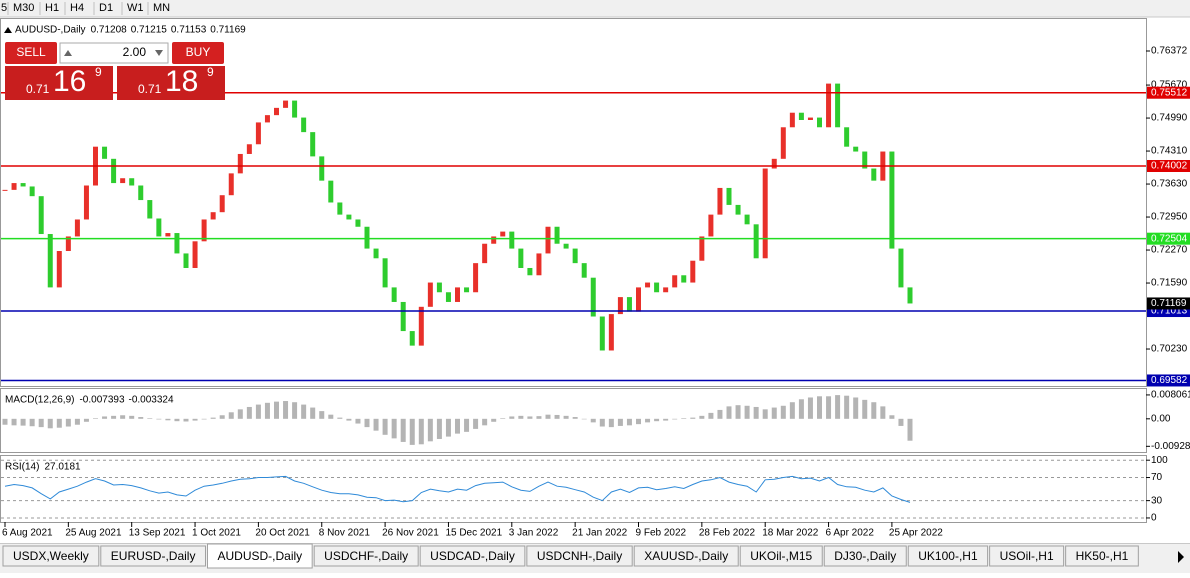  I want to click on symbol-tab-label: HK50-,H1, so click(1102, 556).